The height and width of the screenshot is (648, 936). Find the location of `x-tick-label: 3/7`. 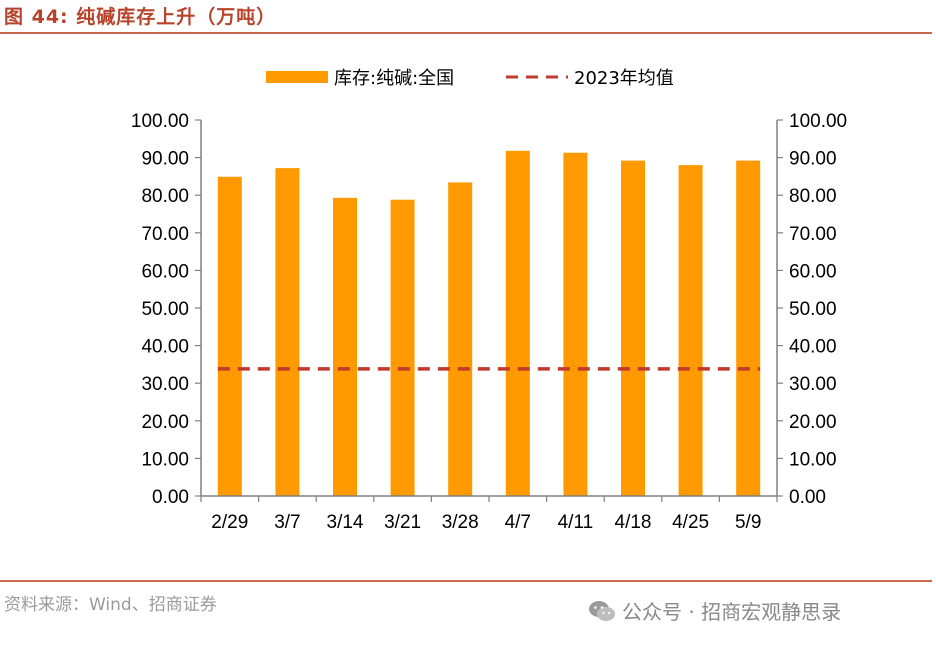

x-tick-label: 3/7 is located at coordinates (287, 522).